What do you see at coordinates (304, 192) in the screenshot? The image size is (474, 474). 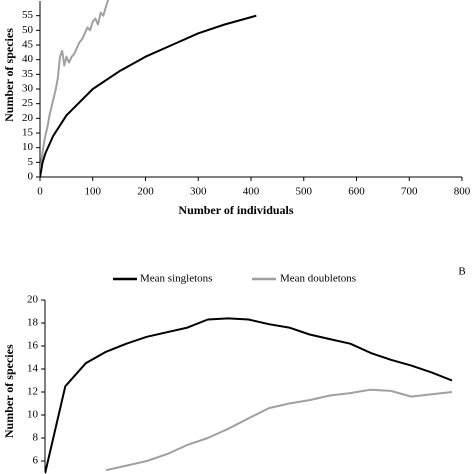 I see `x-tick-label: 500` at bounding box center [304, 192].